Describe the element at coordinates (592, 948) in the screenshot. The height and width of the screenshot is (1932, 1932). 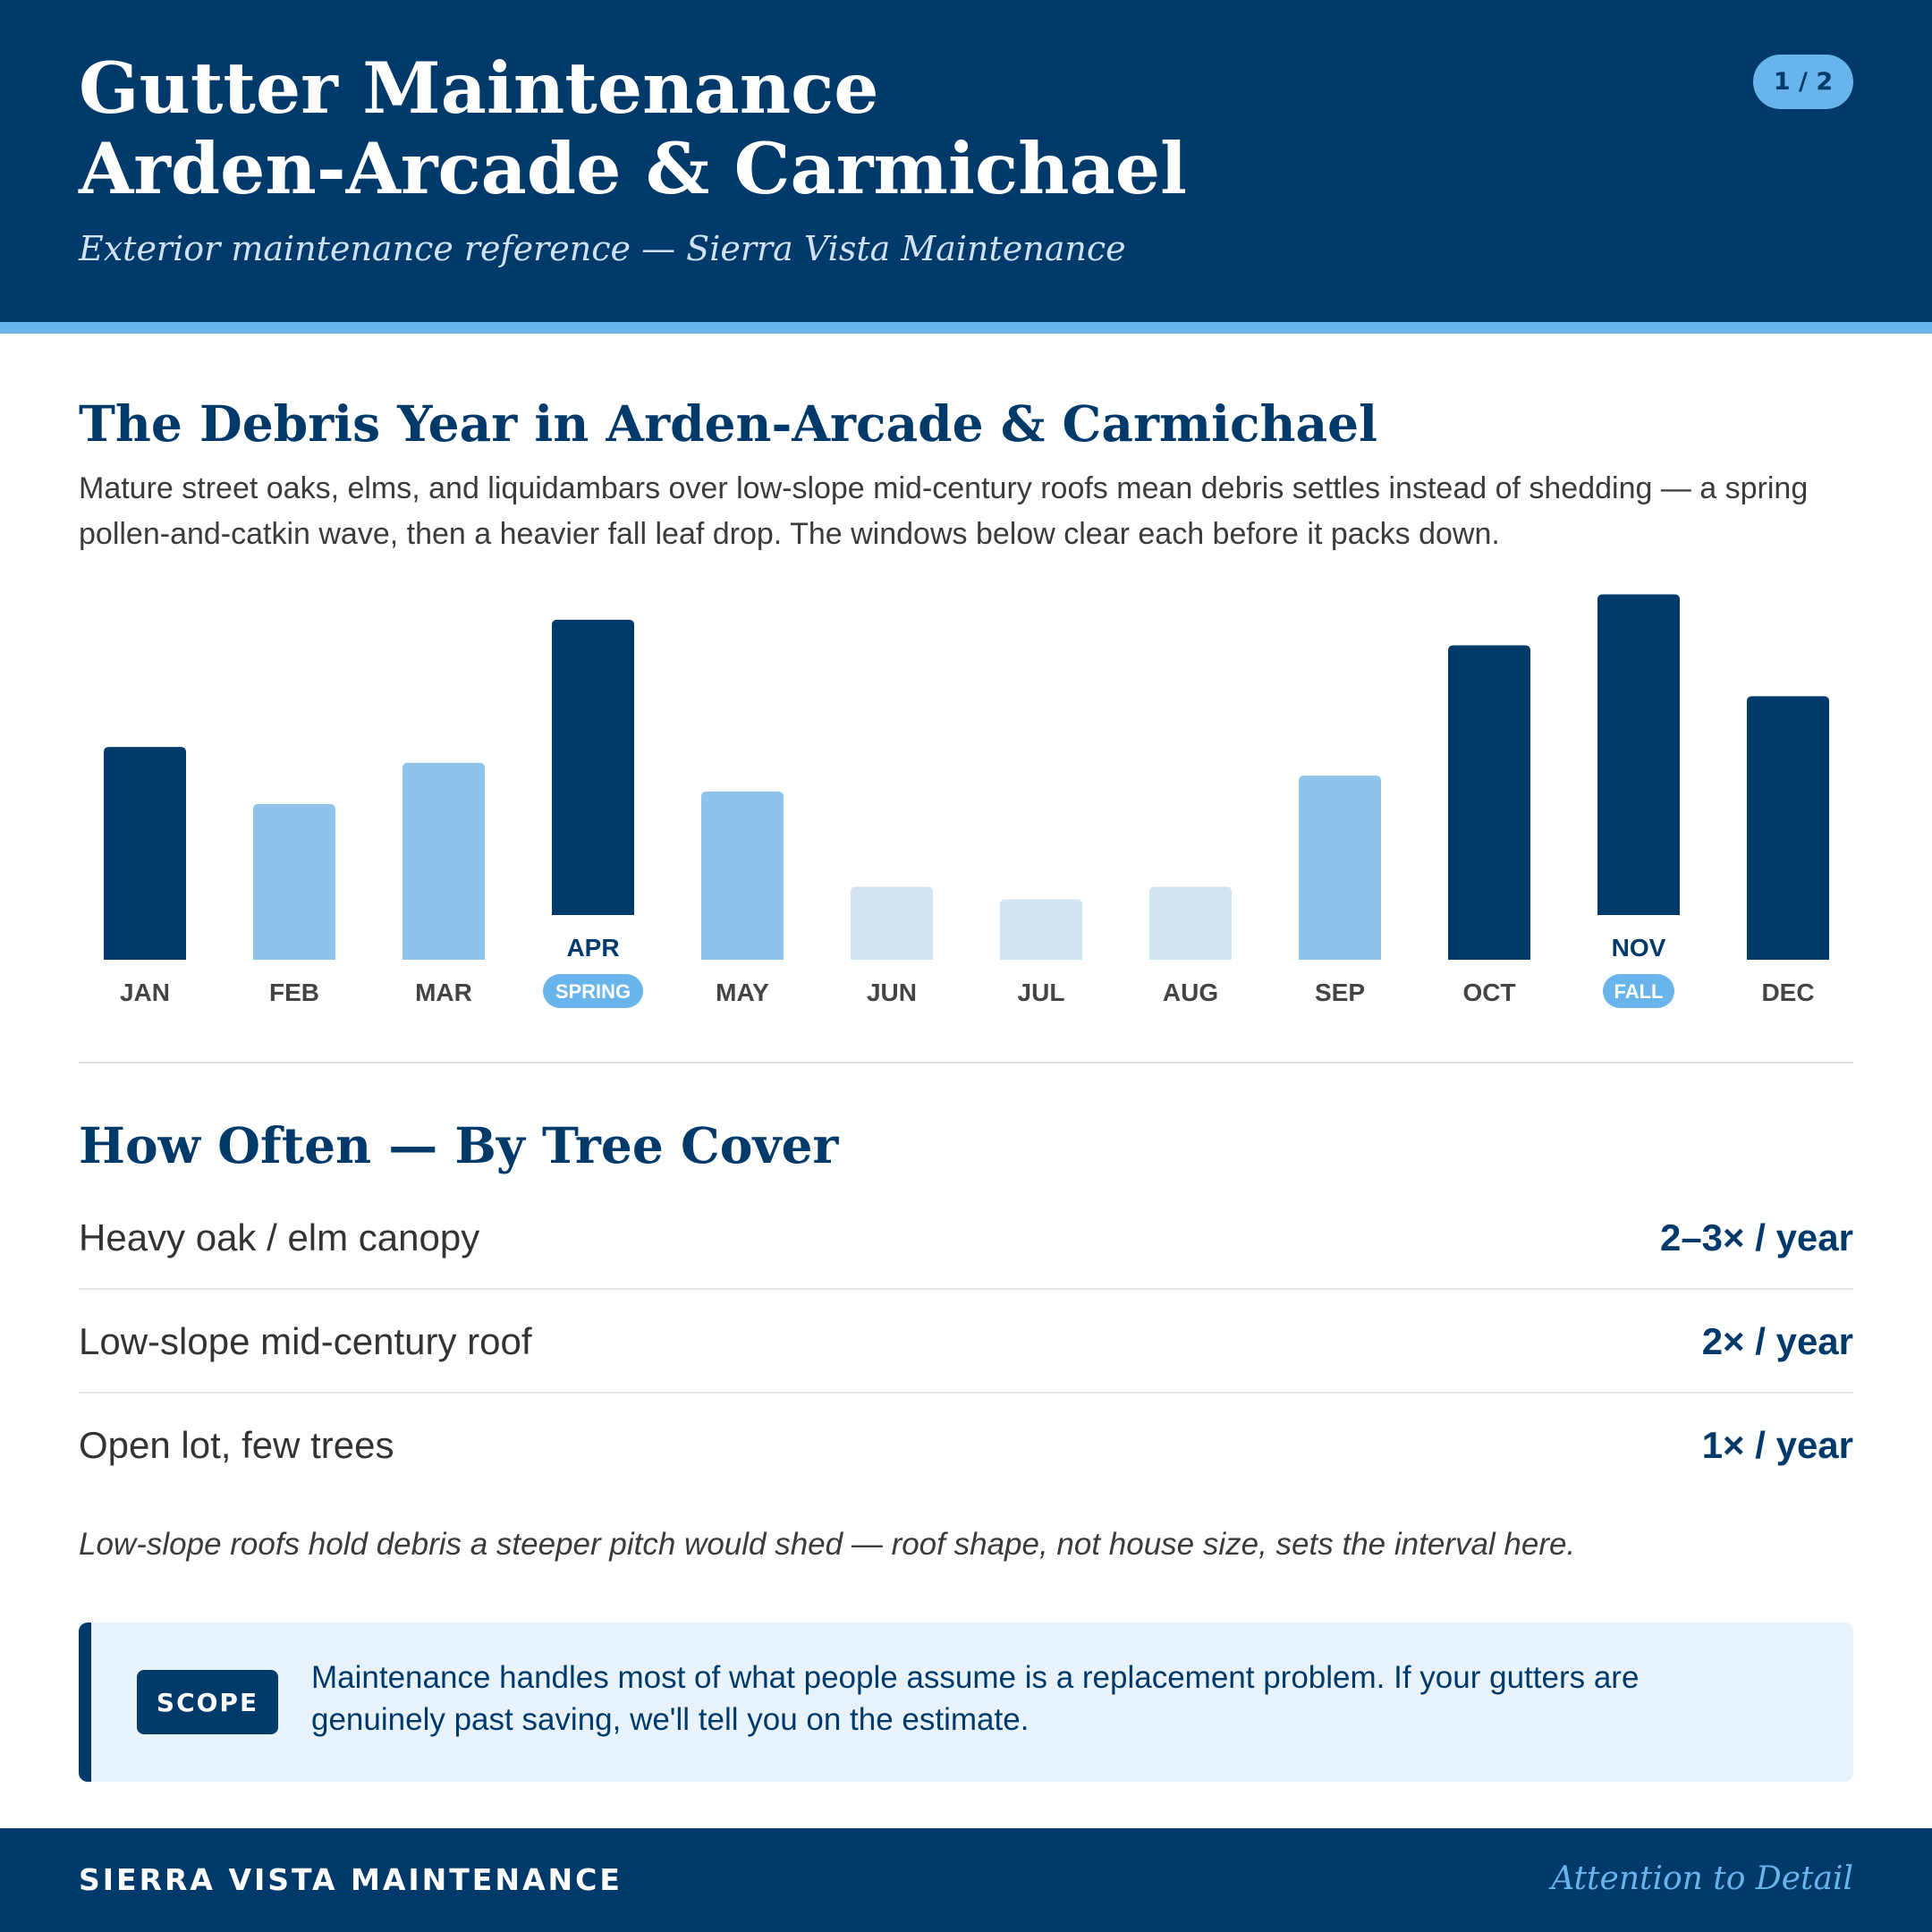
I see `month-label-apr: APR` at that location.